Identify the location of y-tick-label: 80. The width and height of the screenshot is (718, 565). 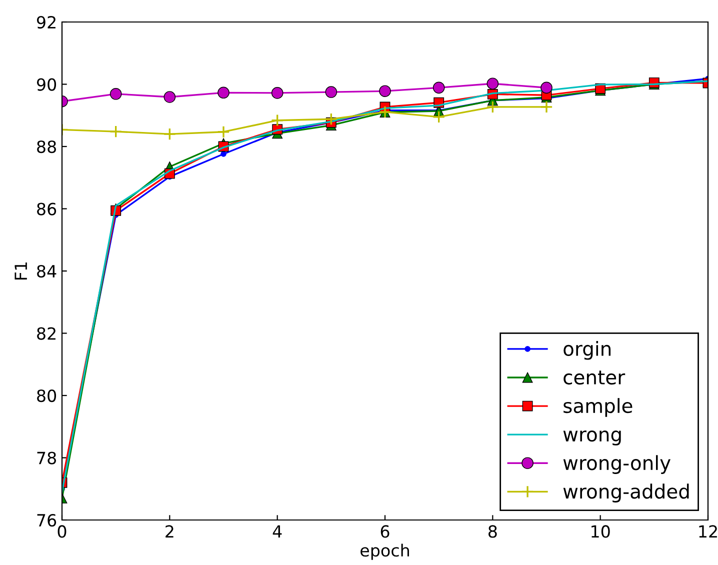
(46, 395).